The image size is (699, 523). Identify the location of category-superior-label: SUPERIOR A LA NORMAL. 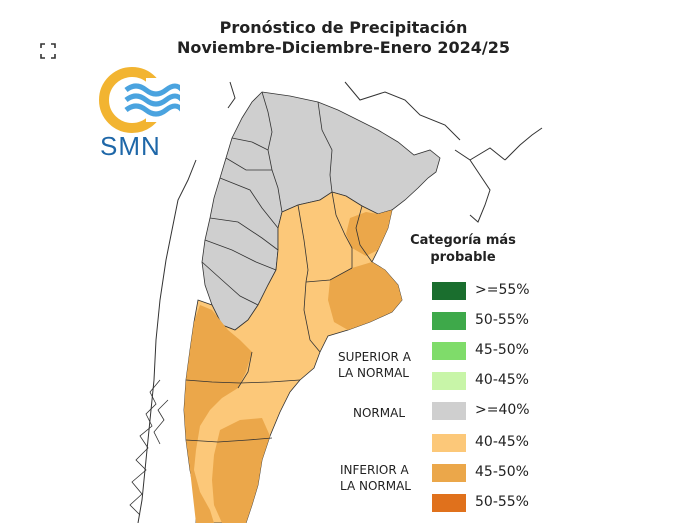
(374, 365).